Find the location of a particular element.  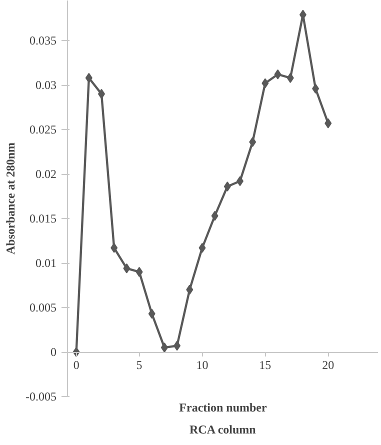

y-tick-label: 0.025 is located at coordinates (43, 129).